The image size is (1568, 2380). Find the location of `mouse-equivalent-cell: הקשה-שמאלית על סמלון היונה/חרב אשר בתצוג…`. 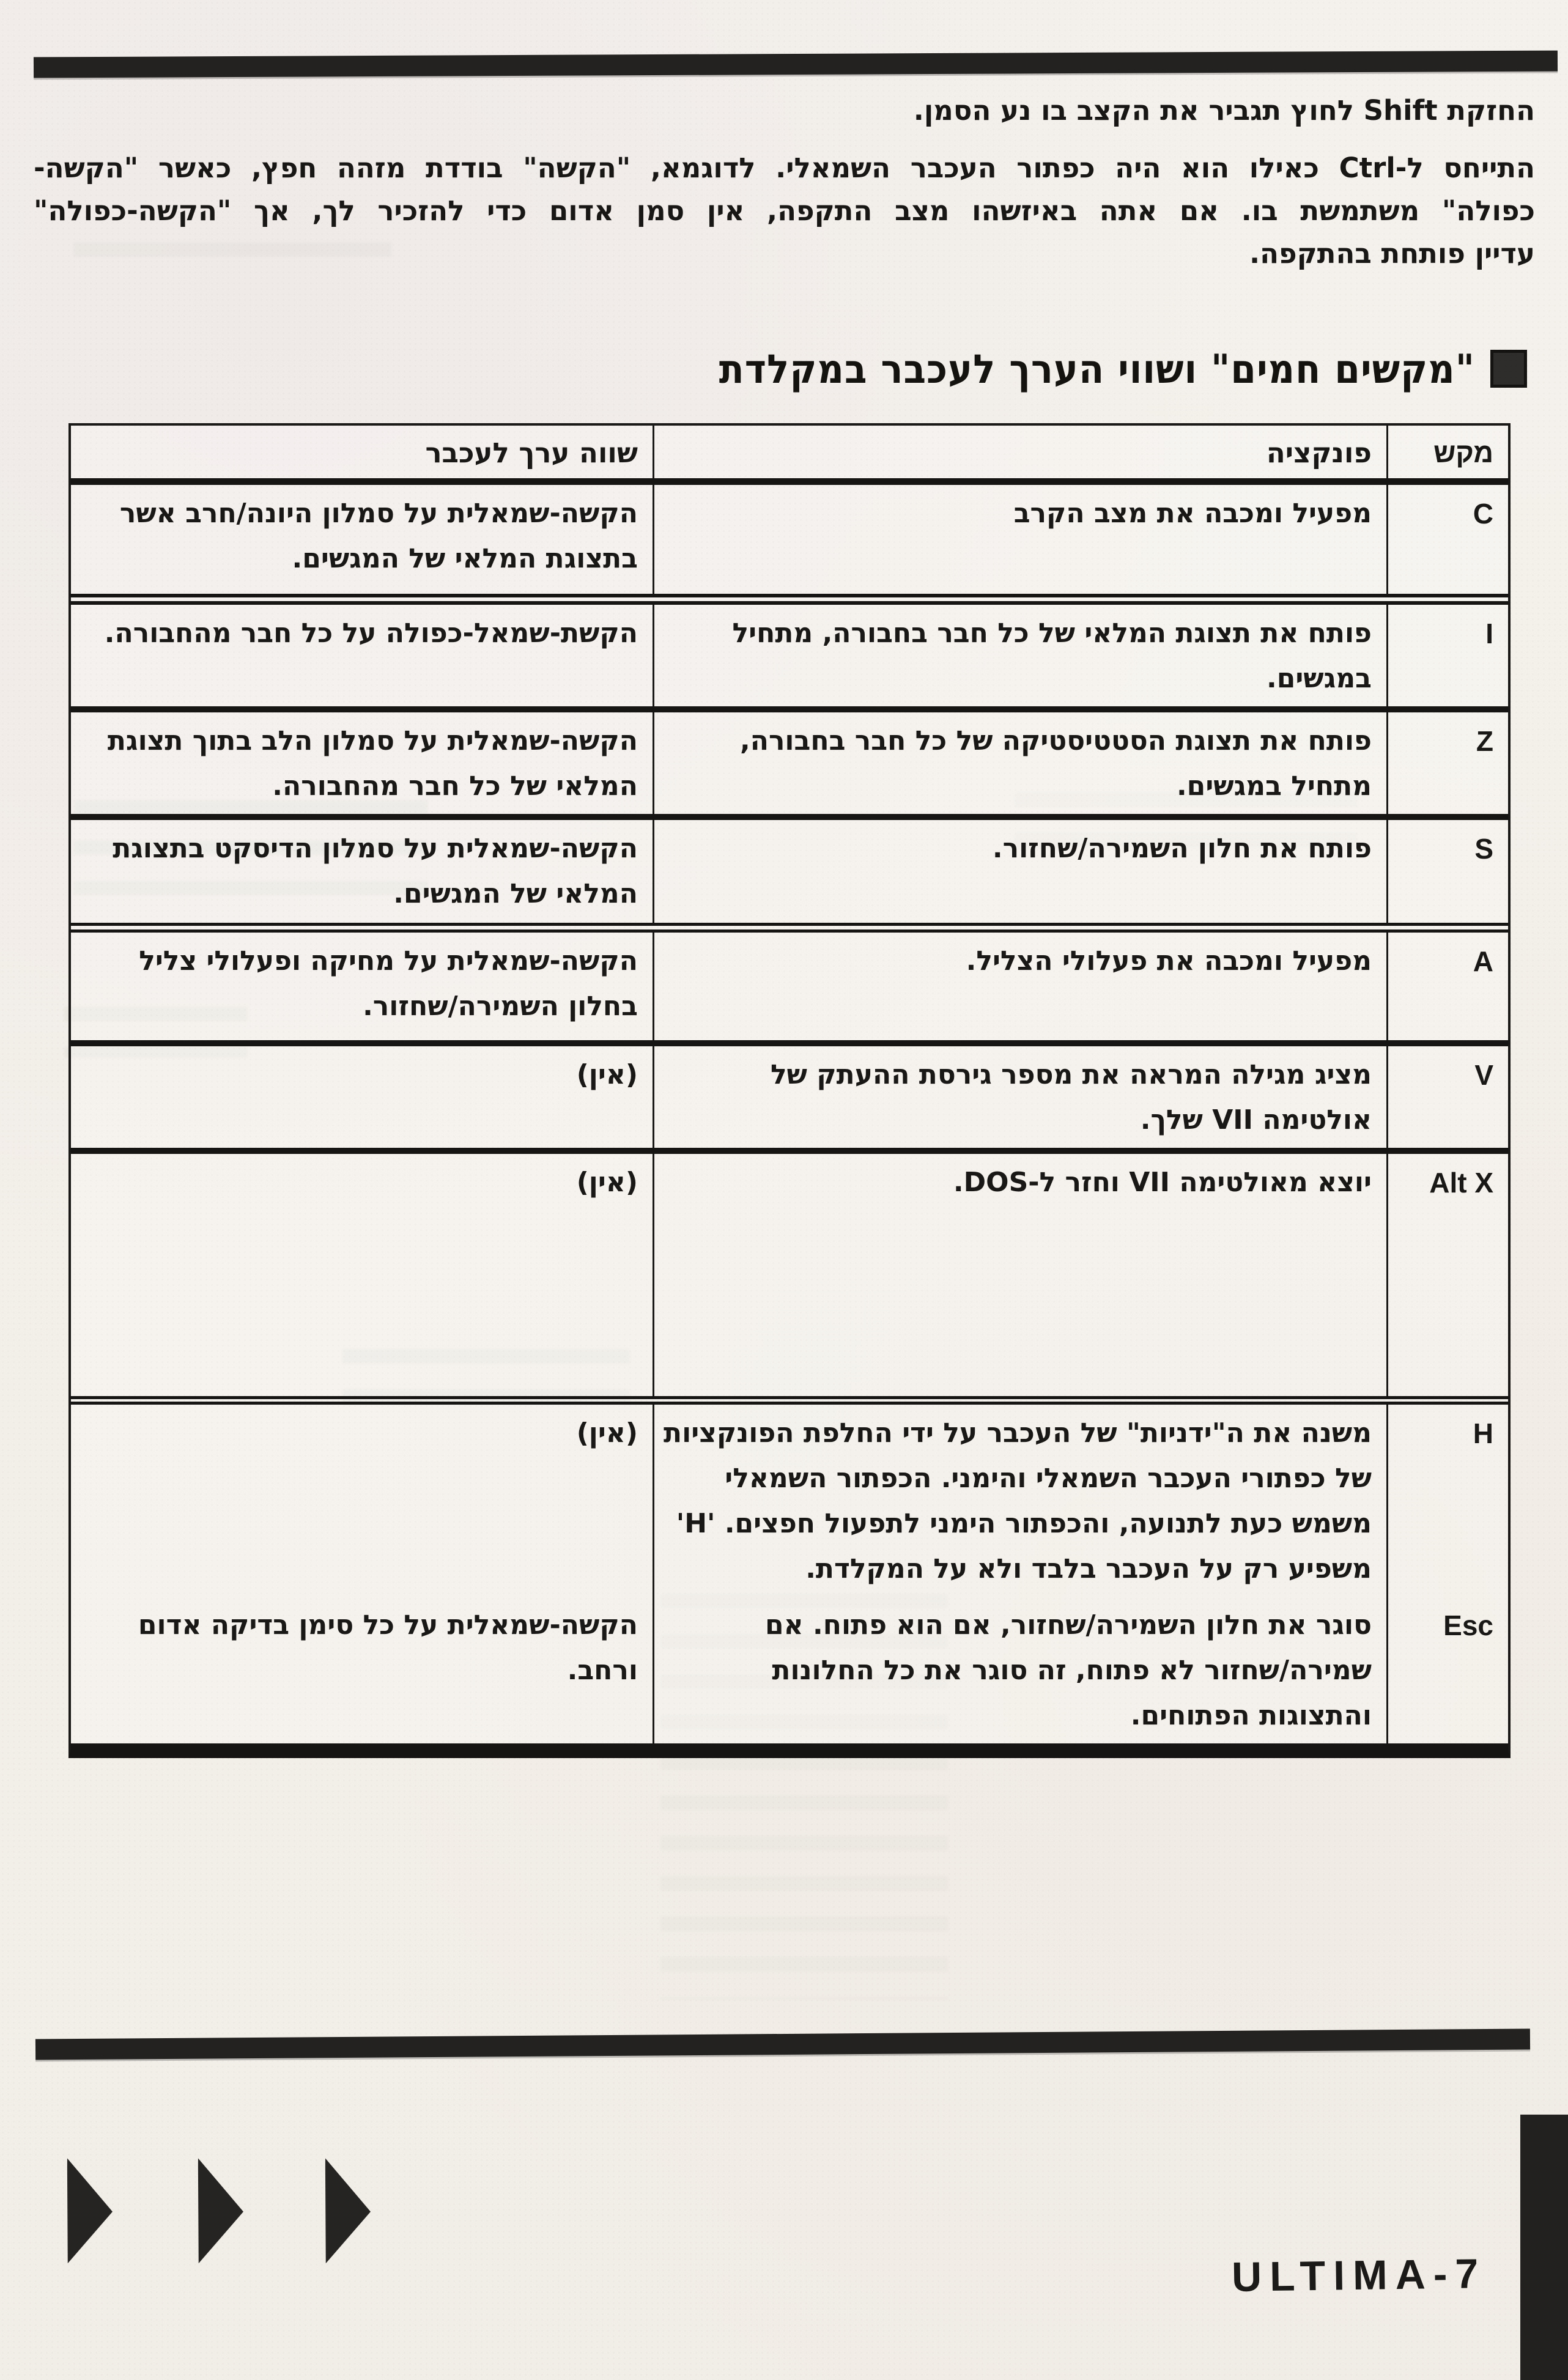

mouse-equivalent-cell: הקשה-שמאלית על סמלון היונה/חרב אשר בתצוג… is located at coordinates (362, 539).